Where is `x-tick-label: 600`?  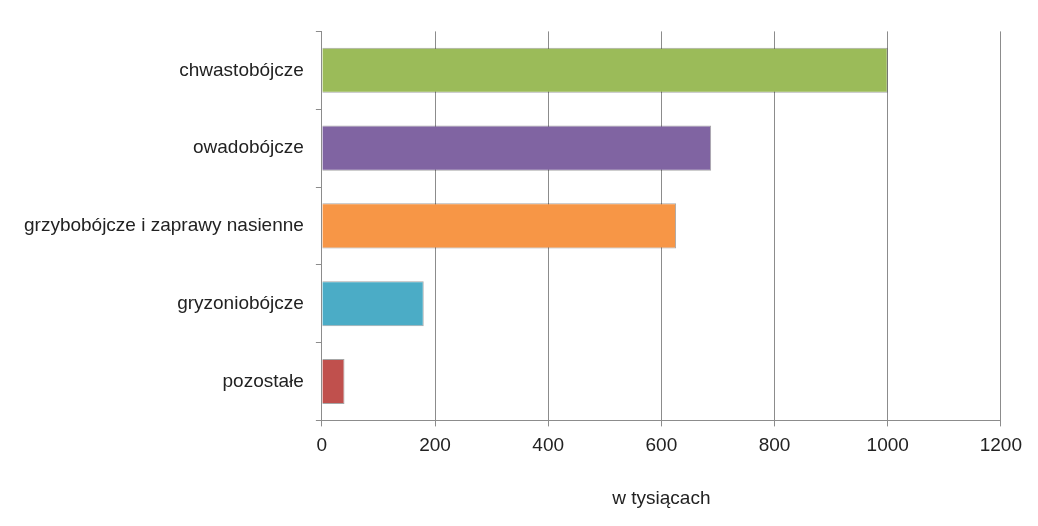
x-tick-label: 600 is located at coordinates (661, 445).